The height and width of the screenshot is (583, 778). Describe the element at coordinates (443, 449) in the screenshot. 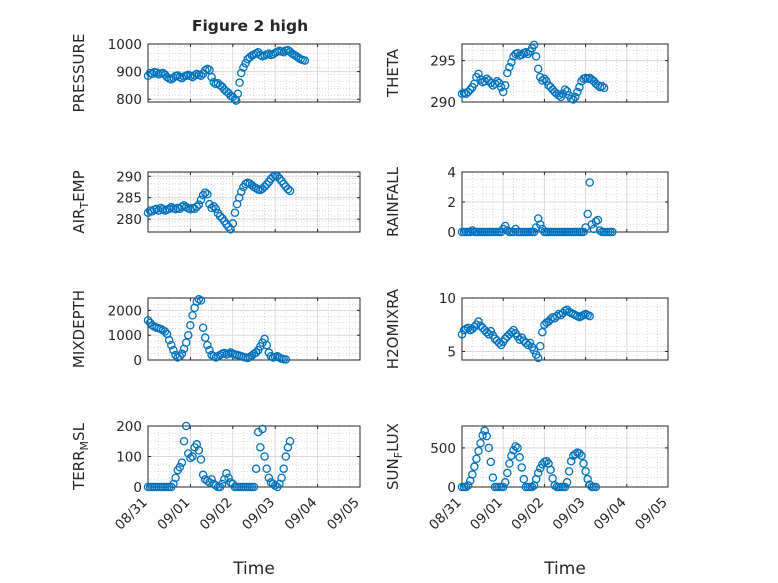

I see `y-tick-label: 500` at that location.